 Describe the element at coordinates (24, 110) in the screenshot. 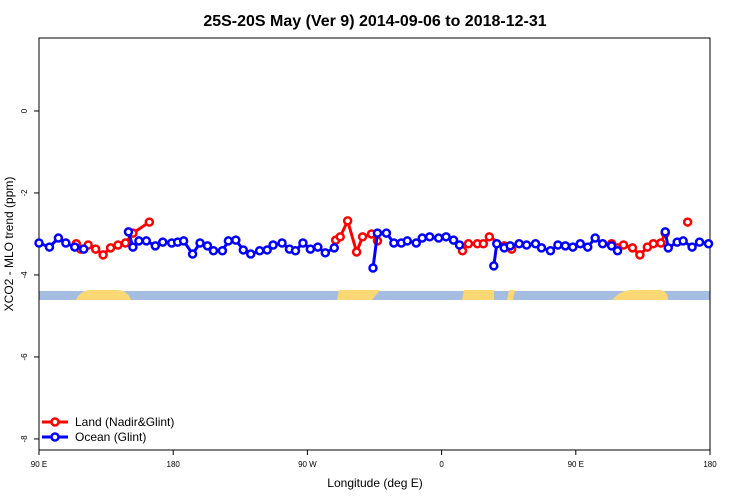

I see `y-tick-label: 0` at that location.